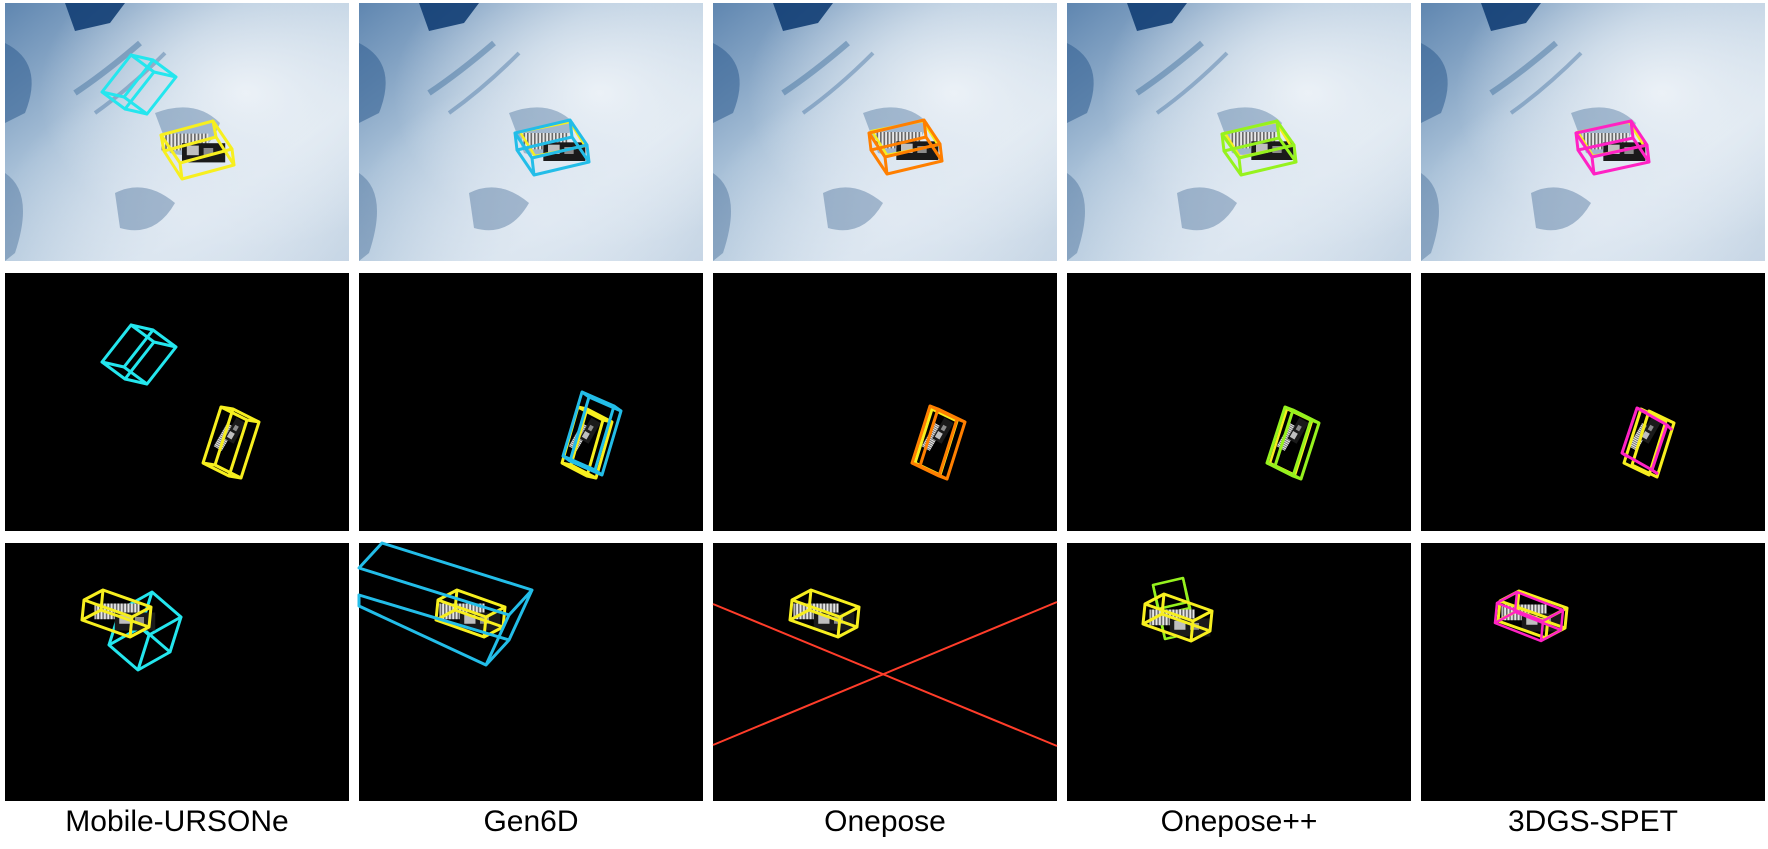 This screenshot has width=1768, height=849. I want to click on panel-gen6d-earth, so click(531, 132).